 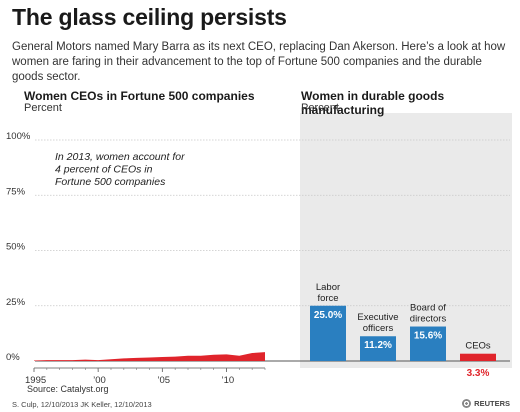 What do you see at coordinates (478, 373) in the screenshot?
I see `bar-value-label: 3.3%` at bounding box center [478, 373].